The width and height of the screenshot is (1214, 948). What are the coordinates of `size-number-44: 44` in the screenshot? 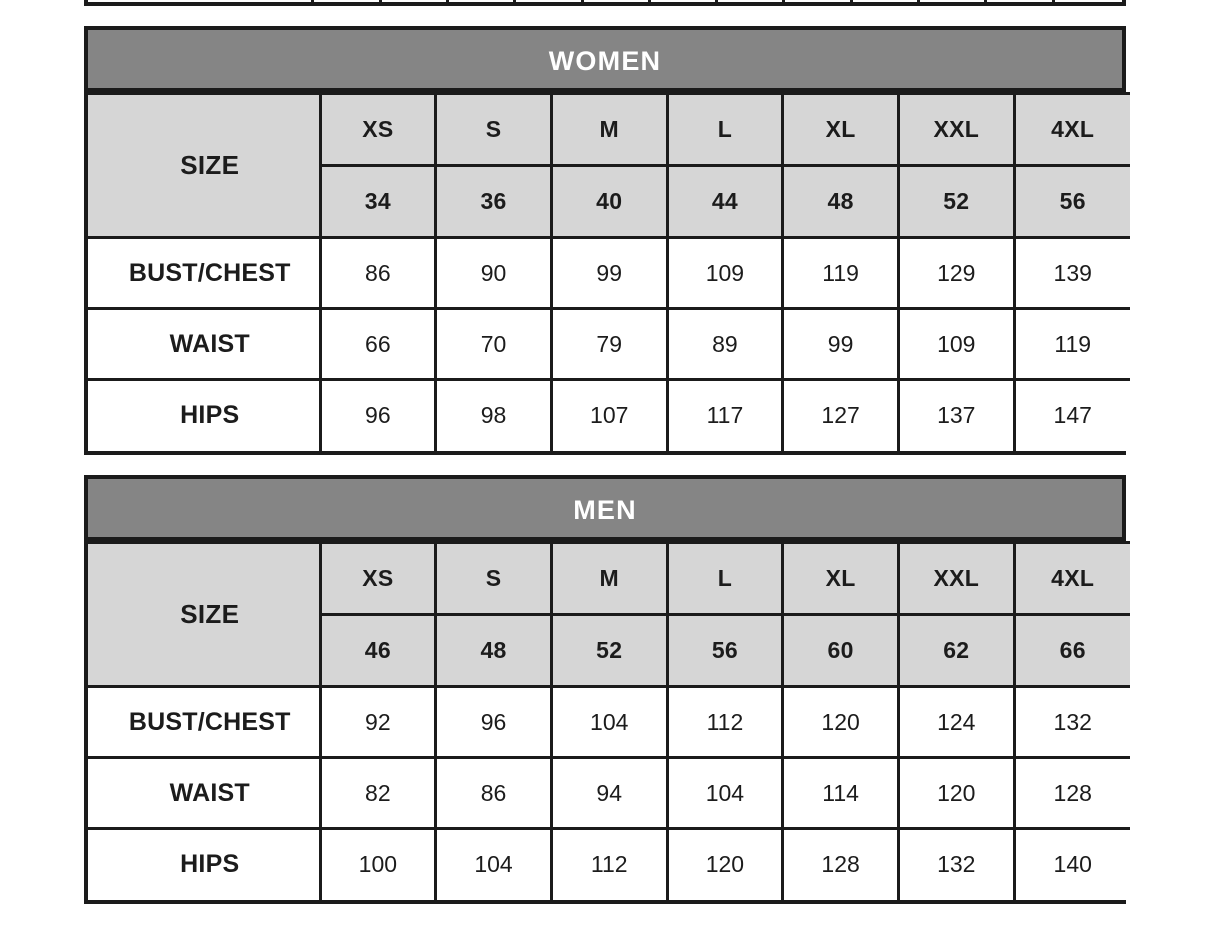 It's located at (725, 201).